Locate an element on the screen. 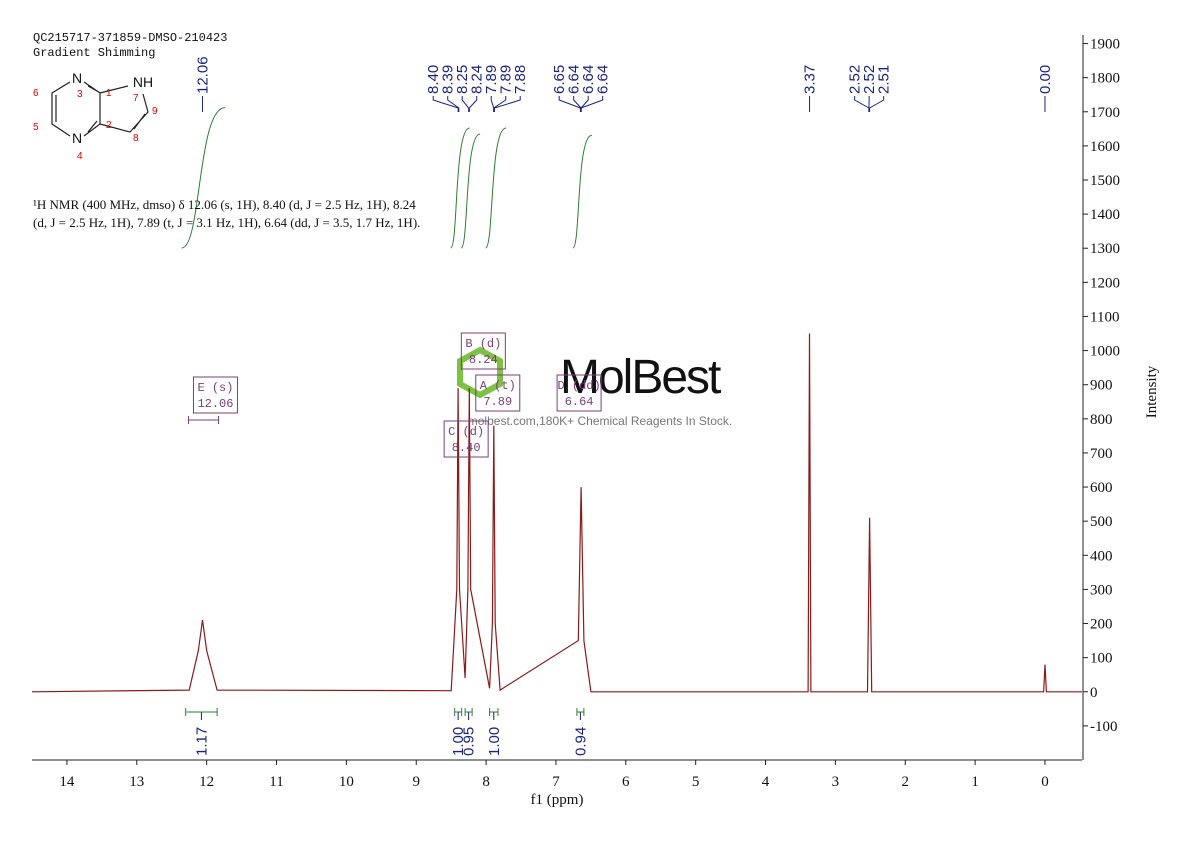 The image size is (1190, 841). watermark-brand: MolBest is located at coordinates (640, 377).